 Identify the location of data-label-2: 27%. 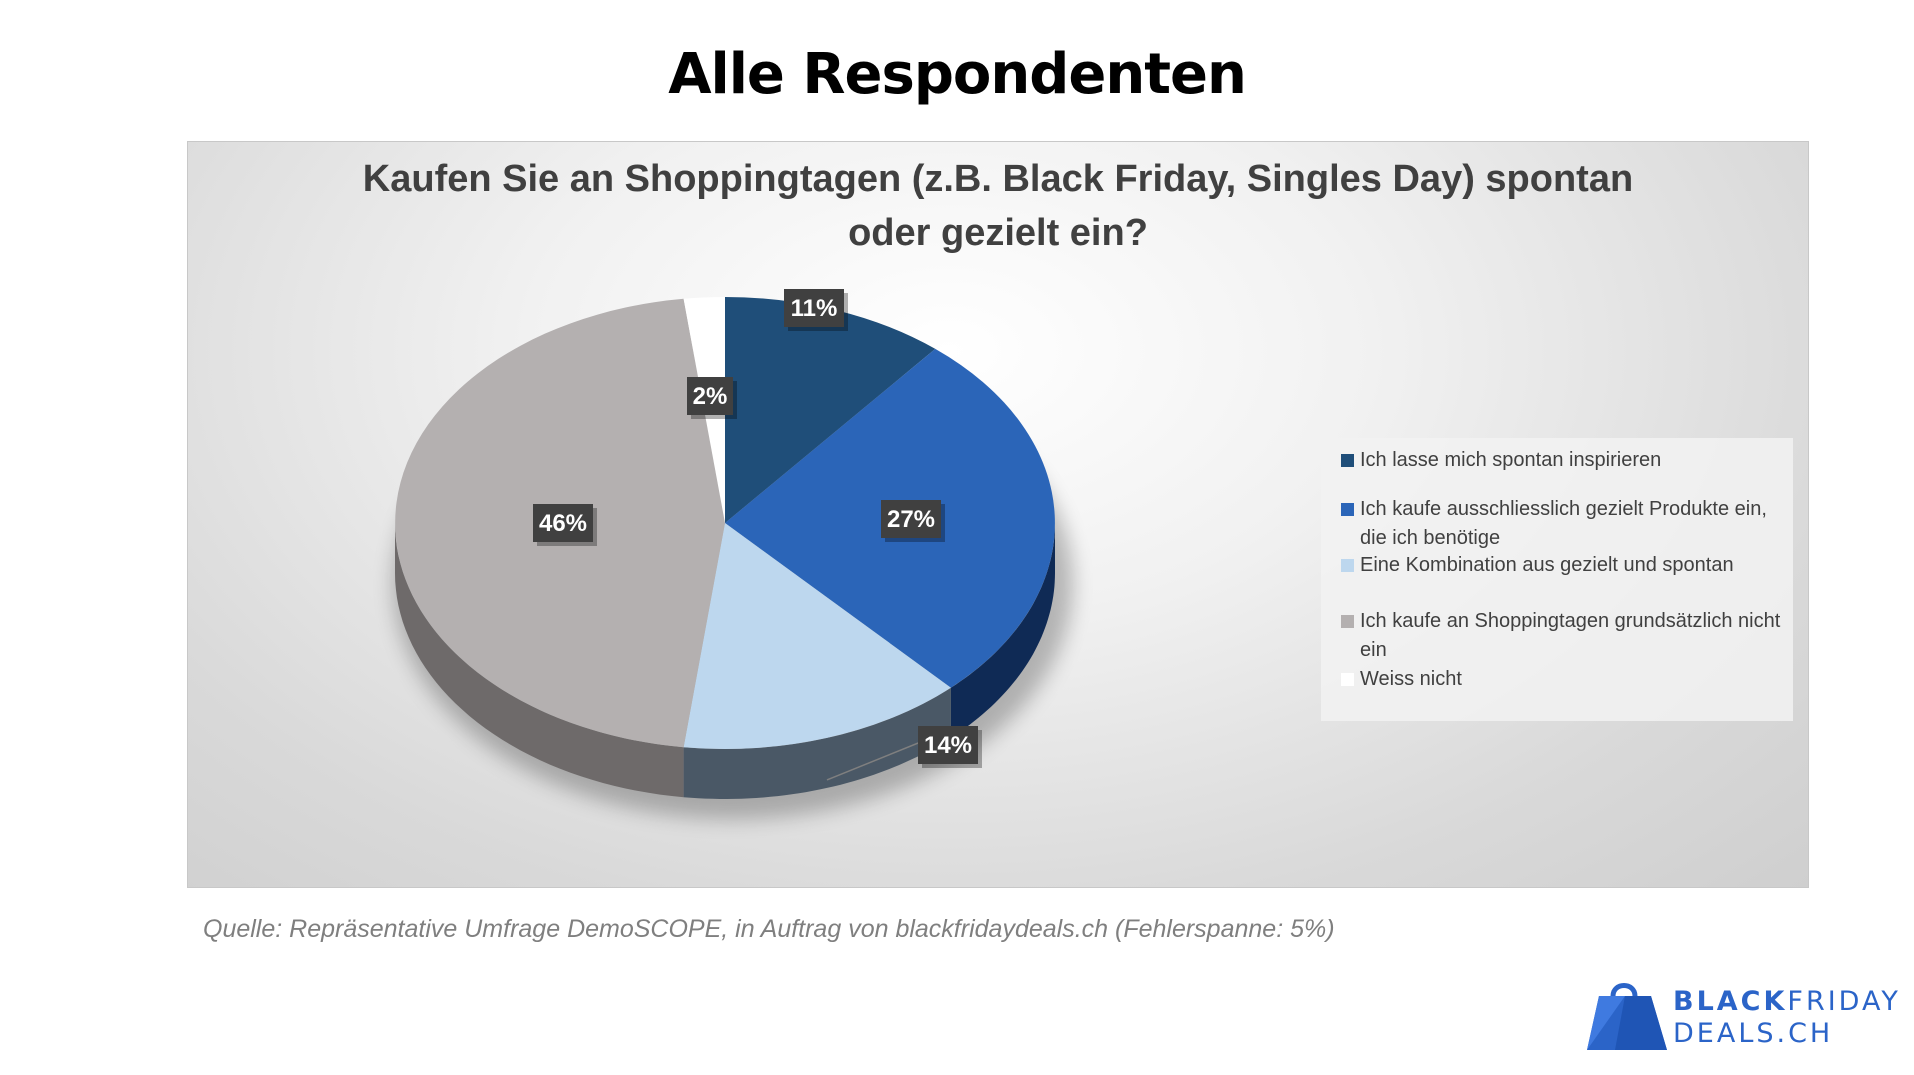
(911, 519).